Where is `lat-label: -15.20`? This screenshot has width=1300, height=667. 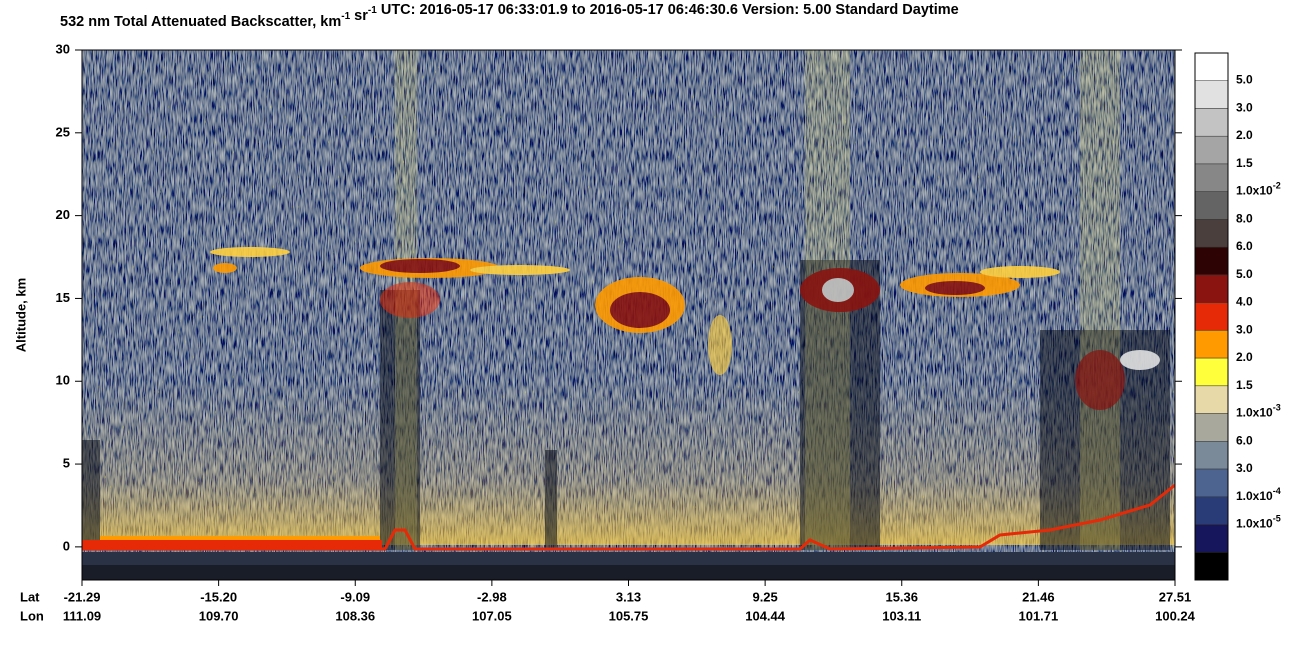 lat-label: -15.20 is located at coordinates (218, 596).